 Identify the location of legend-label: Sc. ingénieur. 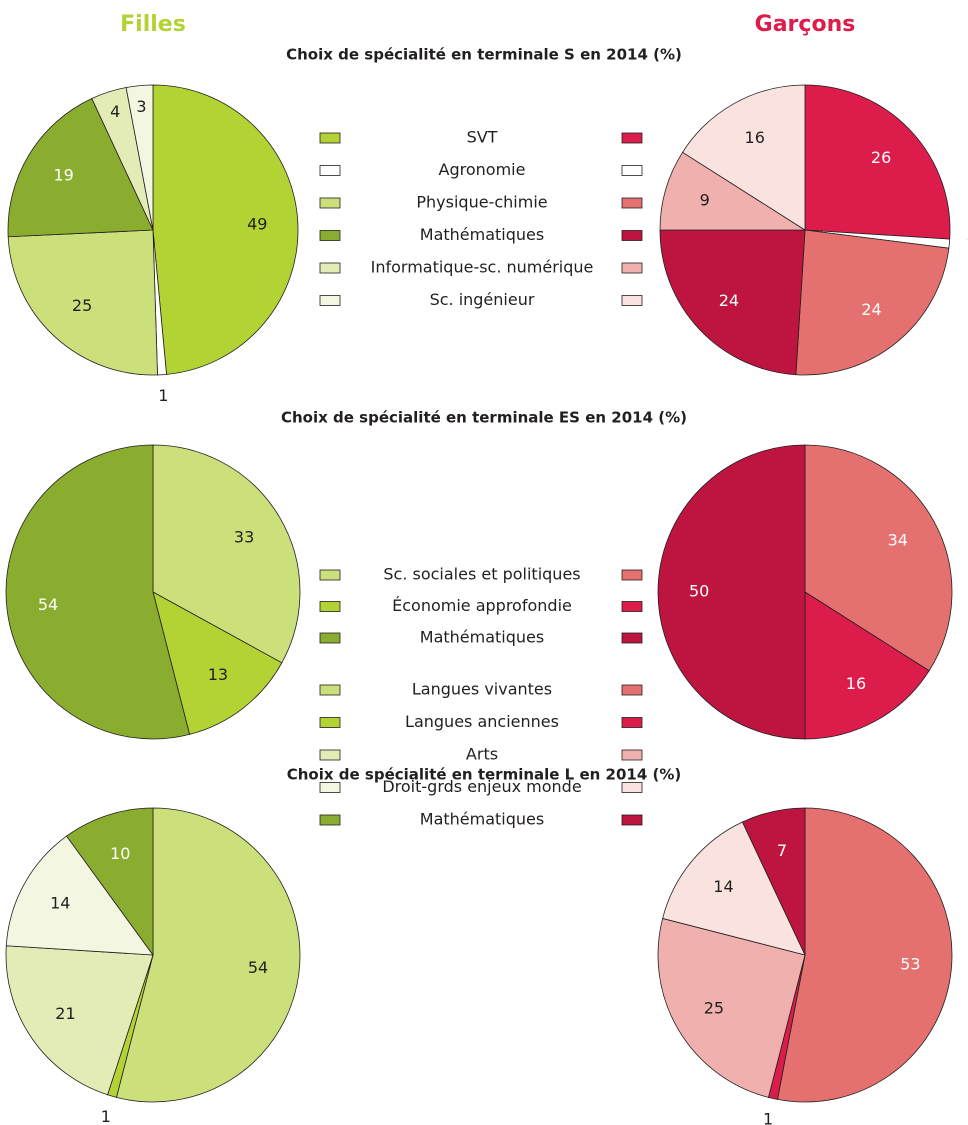
(482, 299).